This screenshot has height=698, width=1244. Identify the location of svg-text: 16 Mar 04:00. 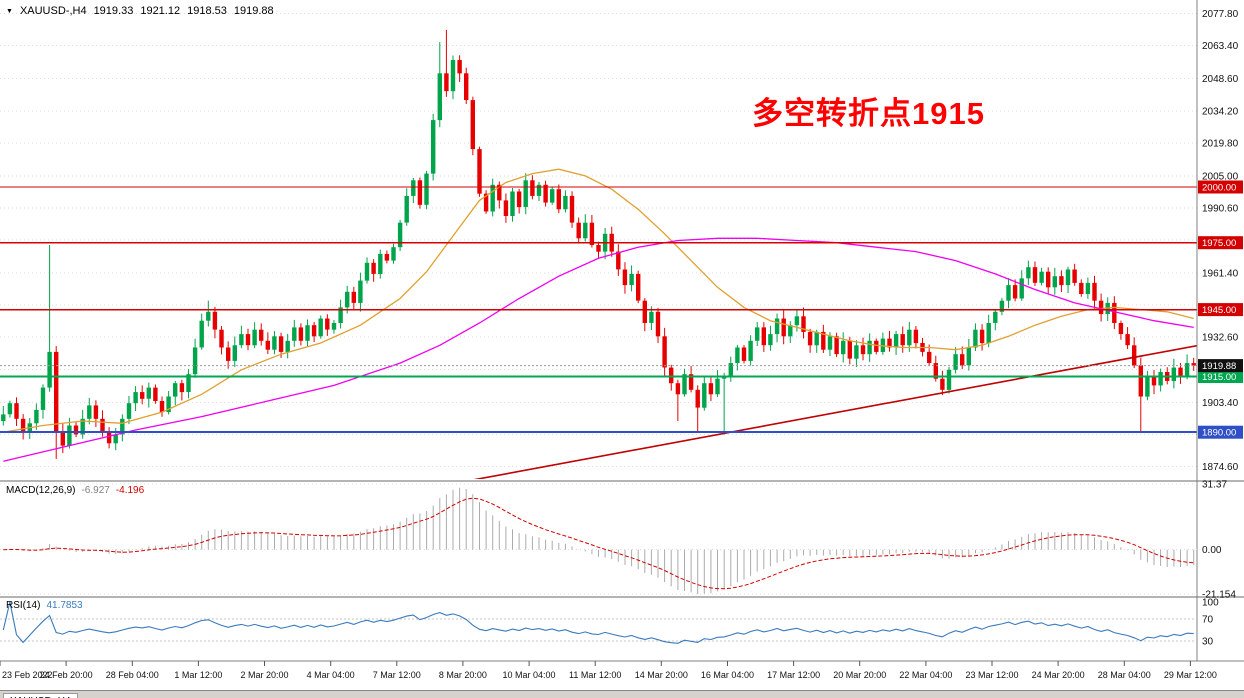
(727, 675).